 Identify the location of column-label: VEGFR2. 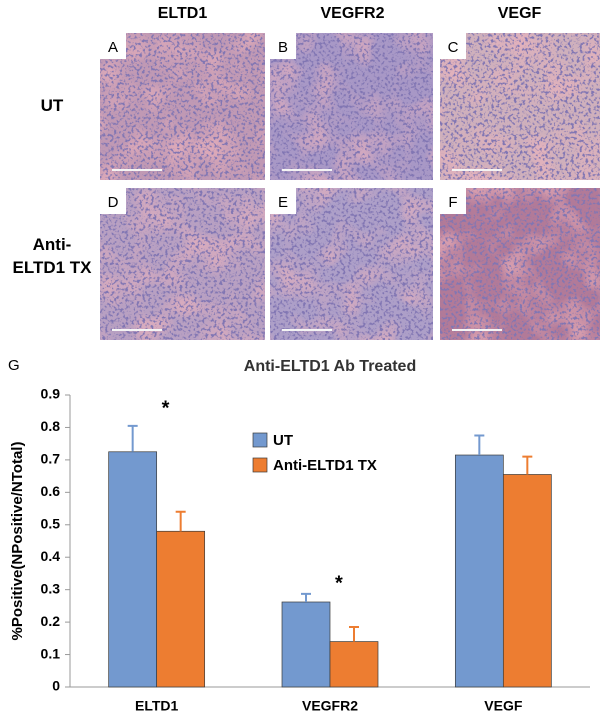
(352, 13).